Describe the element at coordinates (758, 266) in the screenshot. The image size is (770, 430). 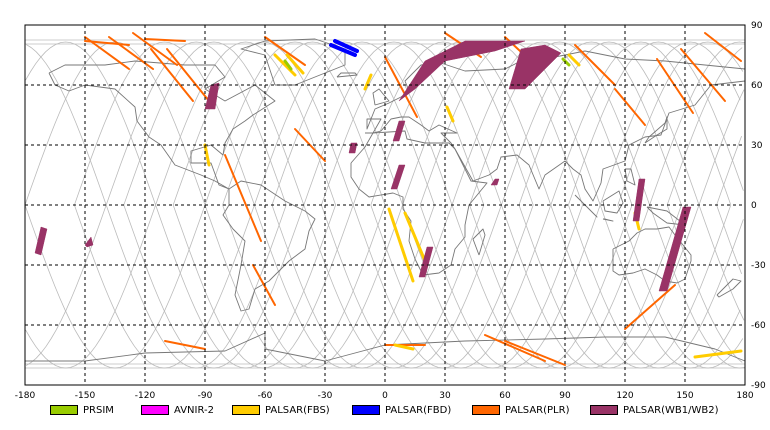
I see `latitude-tick-label: -30` at that location.